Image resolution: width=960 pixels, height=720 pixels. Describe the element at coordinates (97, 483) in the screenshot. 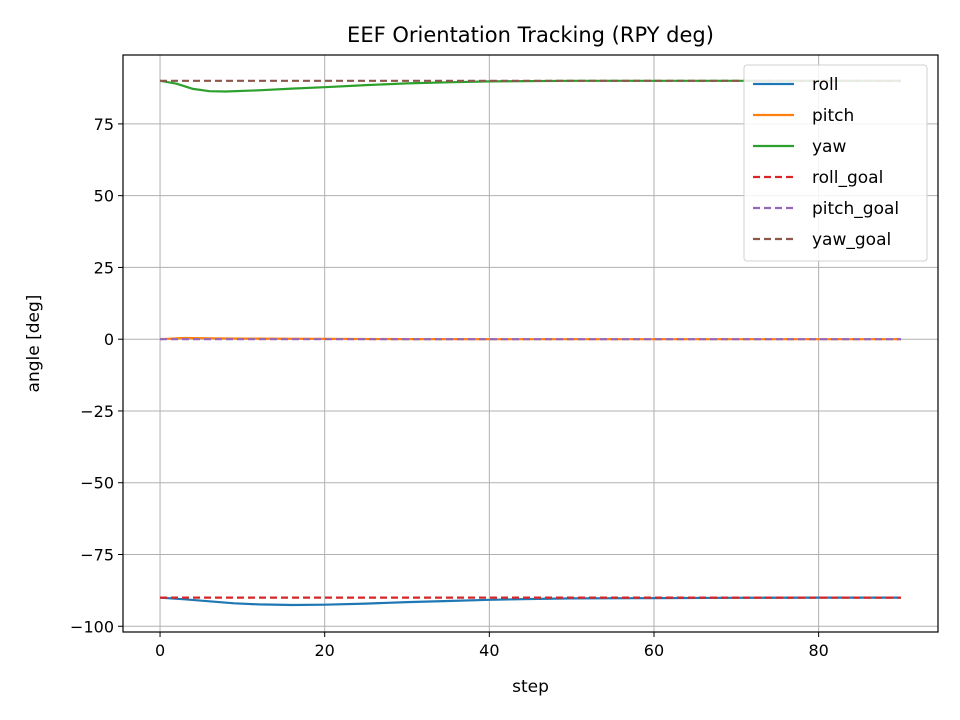

I see `y-tick-label: −50` at that location.